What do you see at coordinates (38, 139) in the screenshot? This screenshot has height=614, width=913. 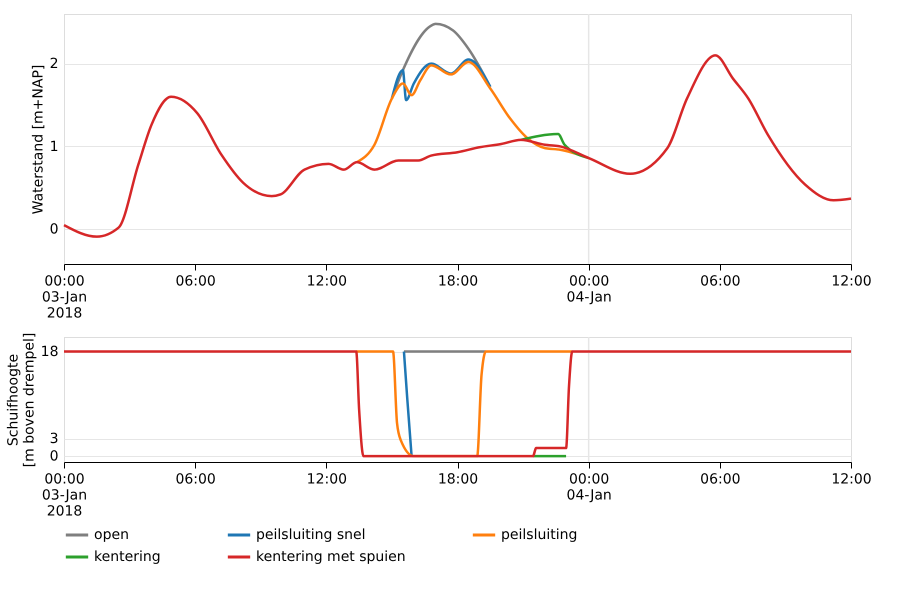 I see `y-axis-title: Waterstand [m+NAP]` at bounding box center [38, 139].